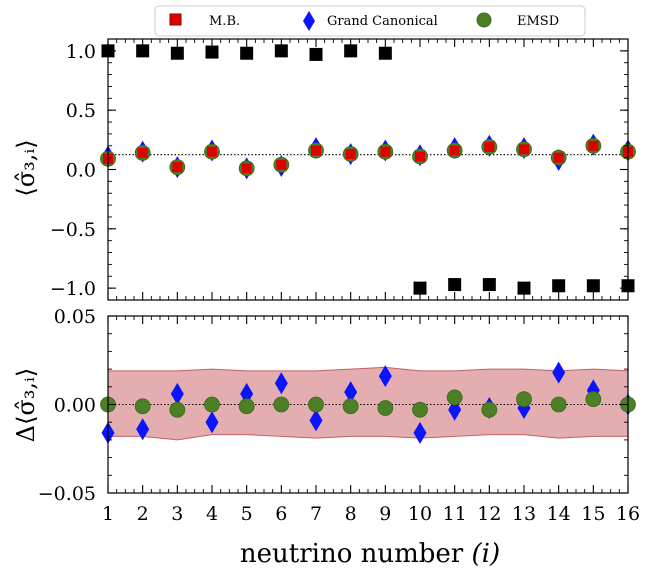  I want to click on x-tick-label: 13, so click(524, 514).